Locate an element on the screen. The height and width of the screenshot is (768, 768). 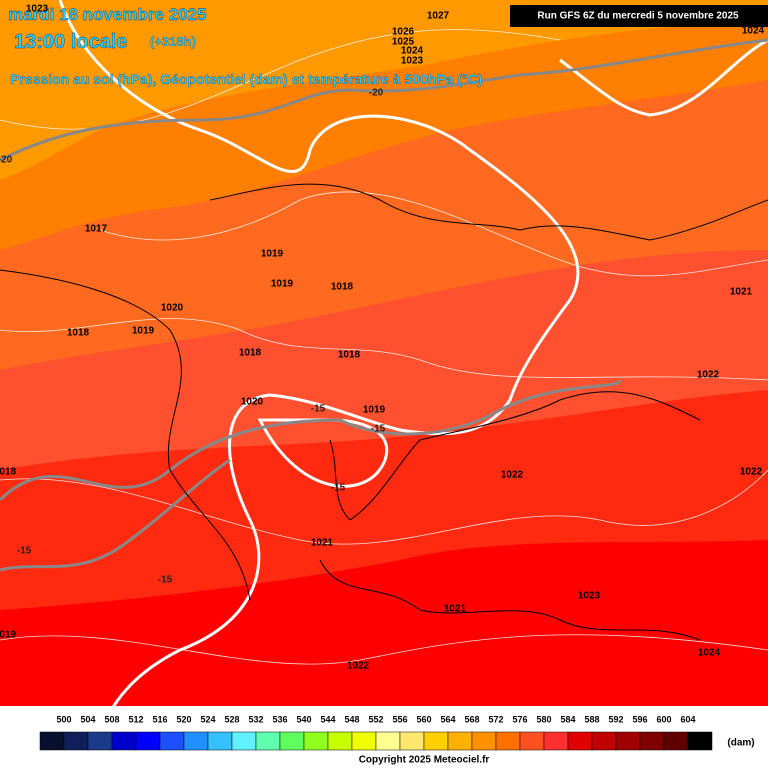
copyright: Copyright 2025 Meteociel.fr is located at coordinates (424, 760).